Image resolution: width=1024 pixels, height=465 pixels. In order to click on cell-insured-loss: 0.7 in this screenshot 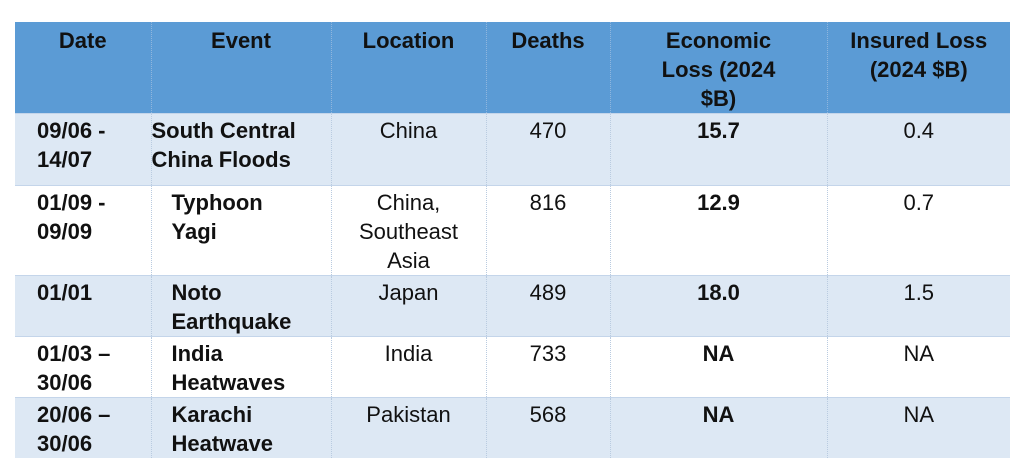, I will do `click(918, 230)`.